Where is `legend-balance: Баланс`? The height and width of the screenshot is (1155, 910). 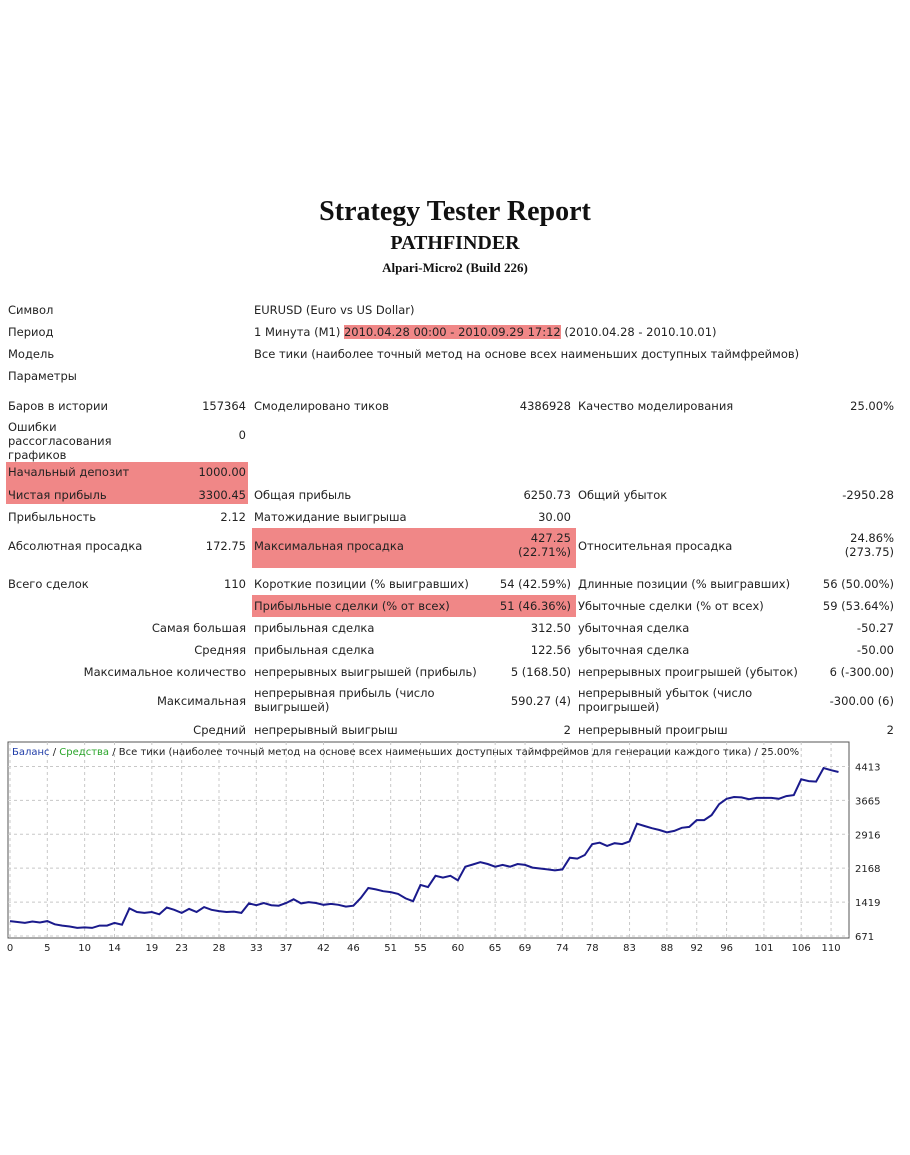
legend-balance: Баланс is located at coordinates (31, 752).